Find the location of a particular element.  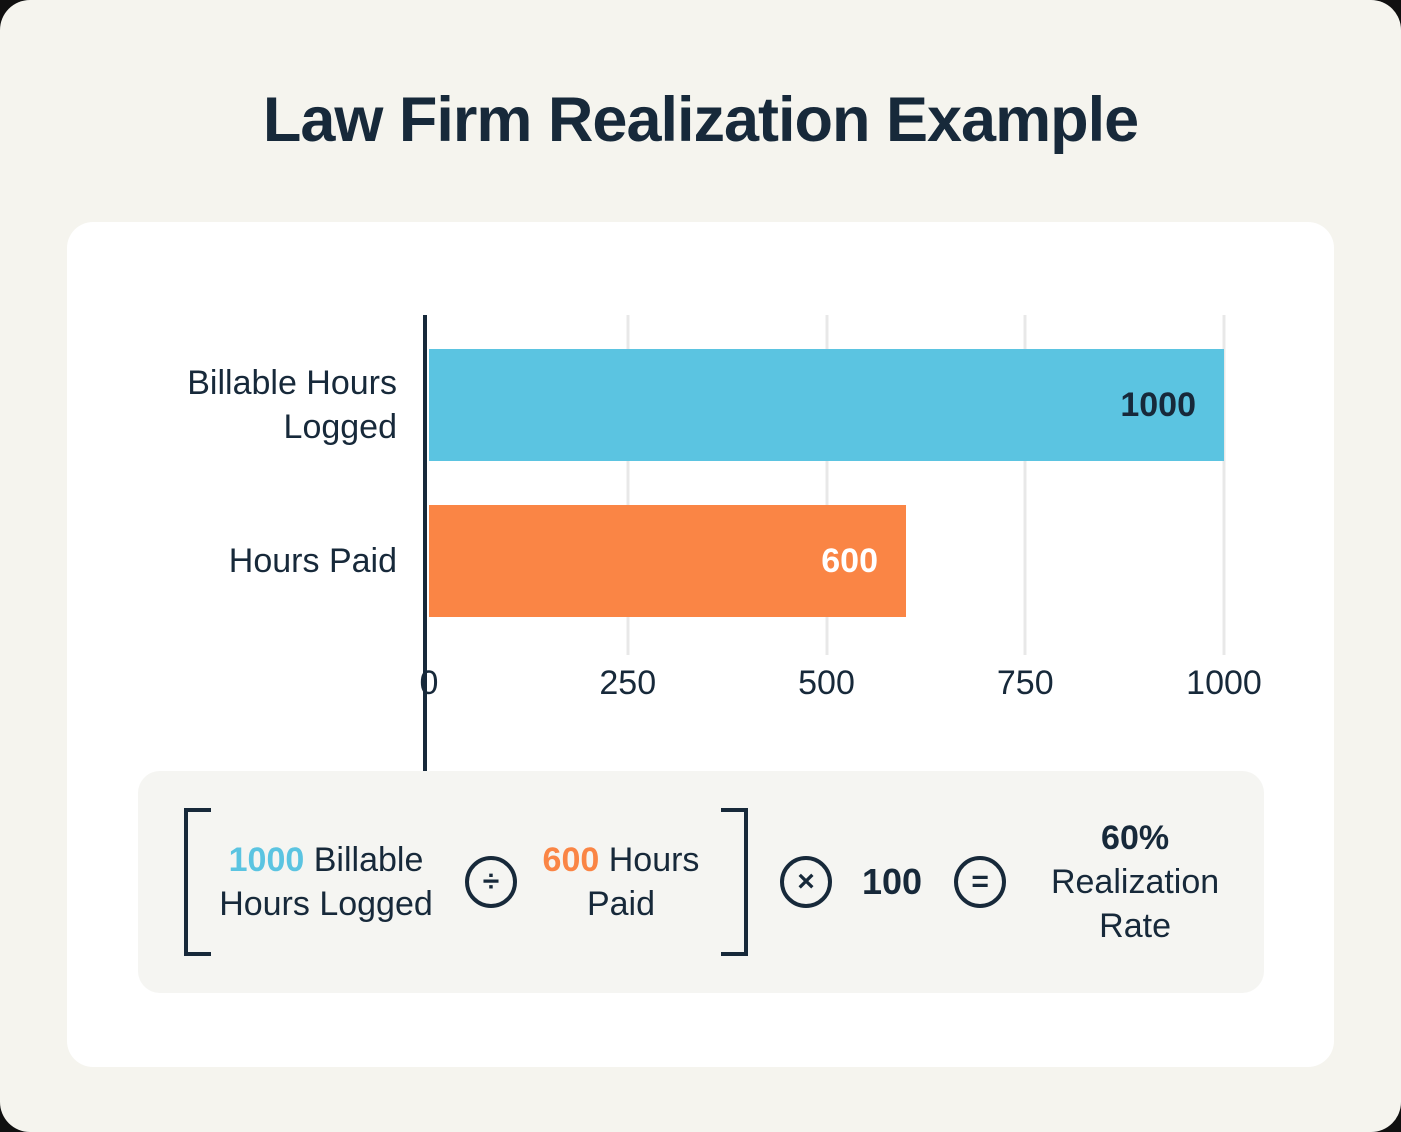

equals-symbol: = is located at coordinates (980, 881).